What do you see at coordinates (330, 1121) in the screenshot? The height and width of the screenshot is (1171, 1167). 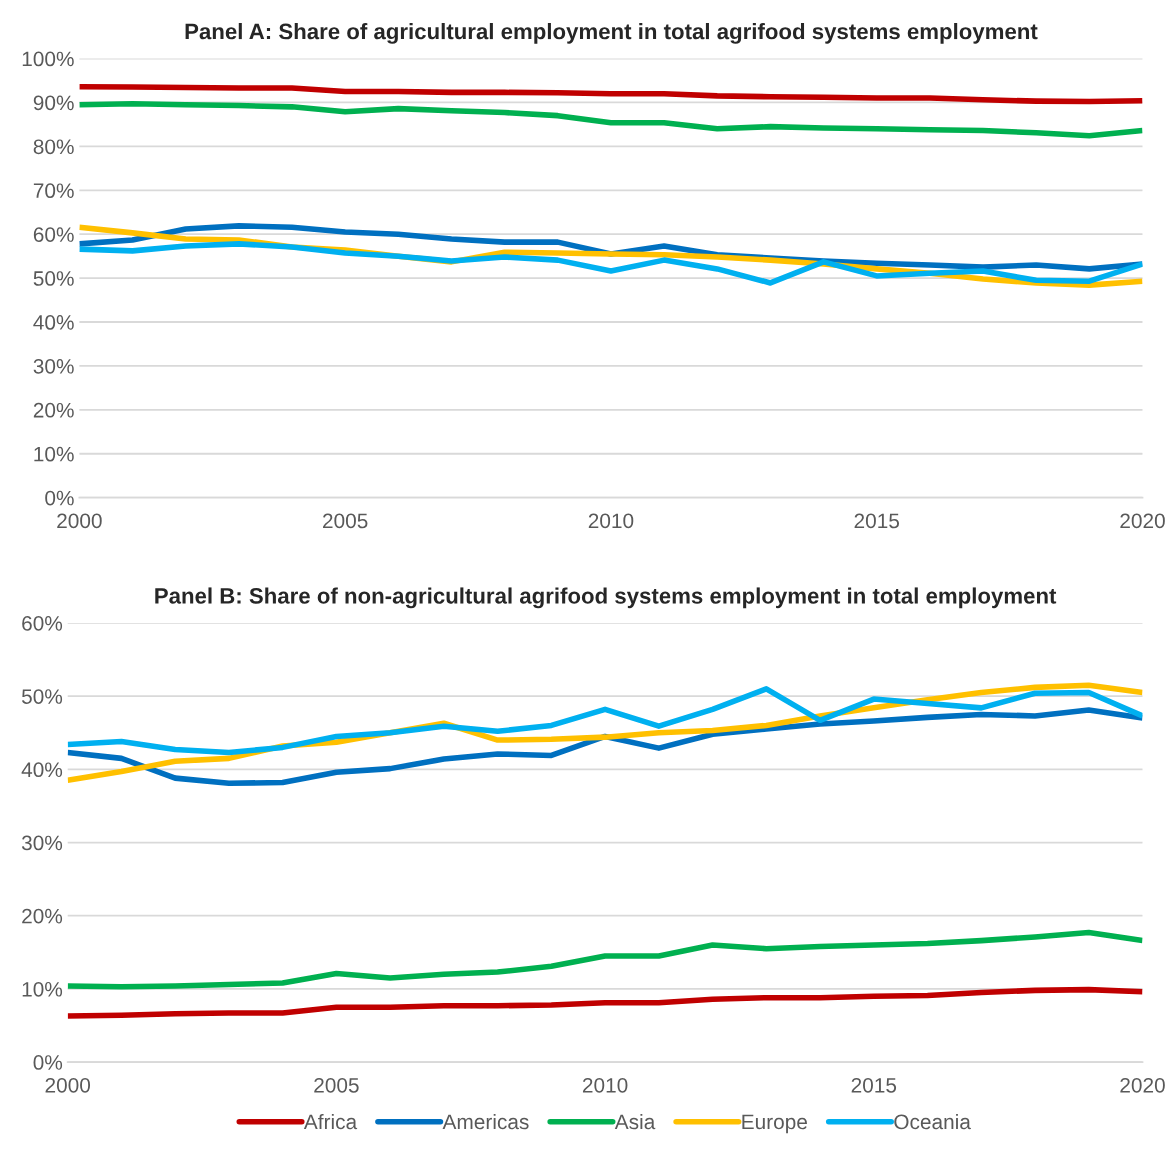 I see `legend-label: Africa` at bounding box center [330, 1121].